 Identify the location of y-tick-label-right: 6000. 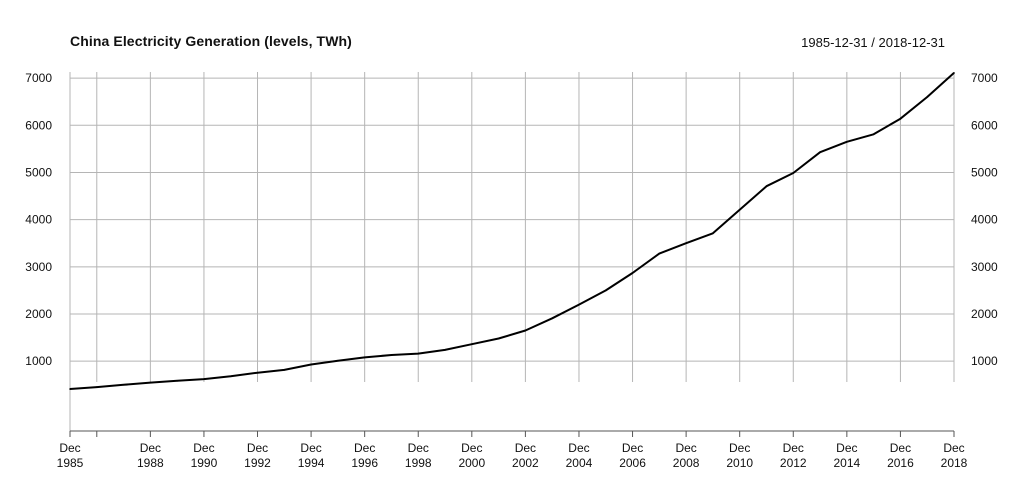
(984, 125).